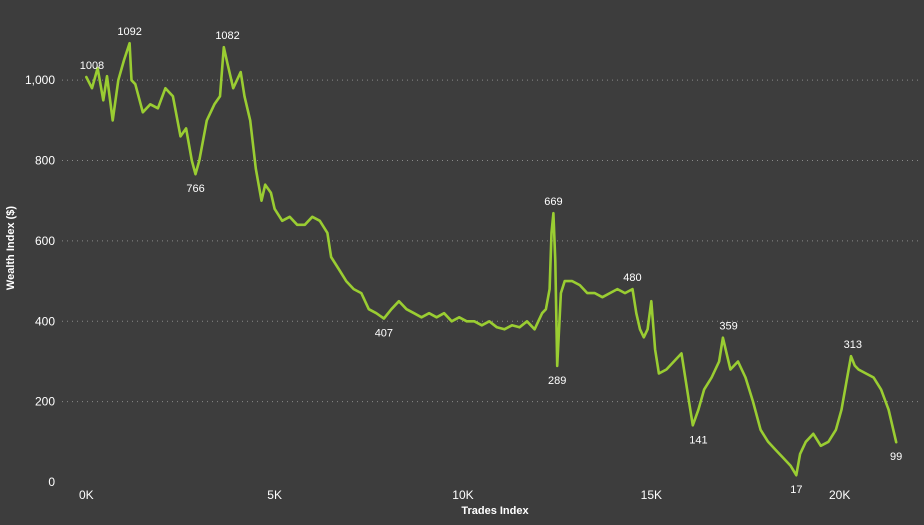 This screenshot has height=525, width=924. What do you see at coordinates (728, 327) in the screenshot?
I see `data-label: 359` at bounding box center [728, 327].